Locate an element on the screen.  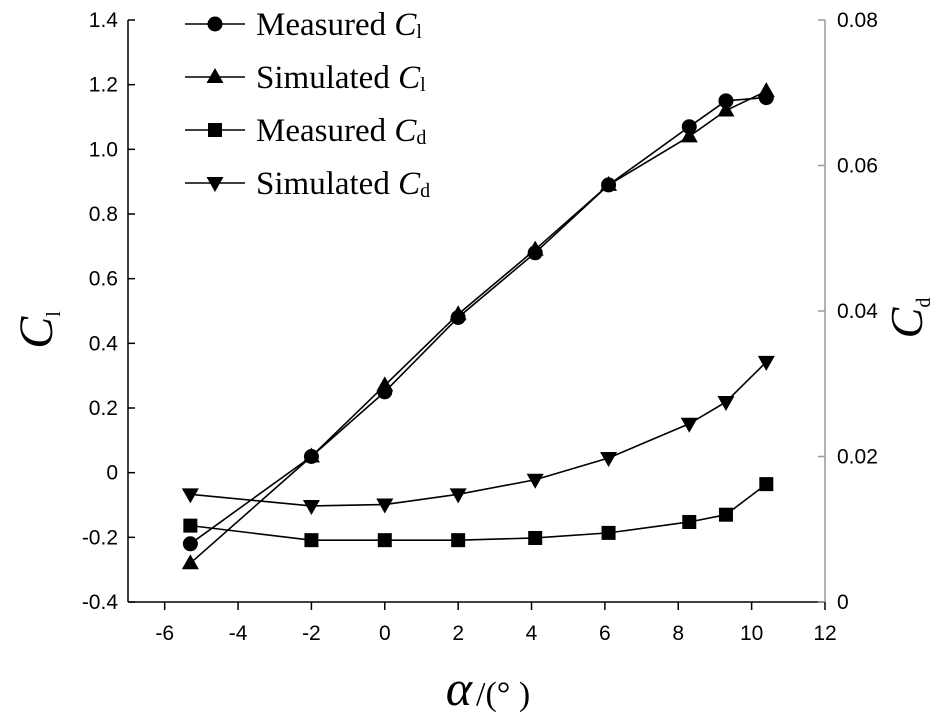
y-left-tick-label: -0.4 is located at coordinates (100, 602).